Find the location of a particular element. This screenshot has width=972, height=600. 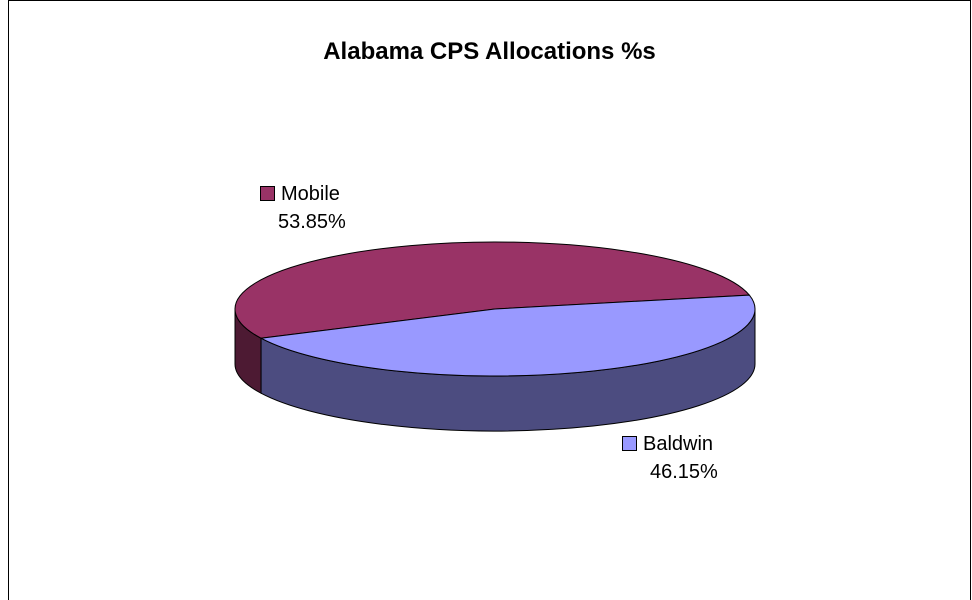

pie-slice-baldwin is located at coordinates (507, 335).